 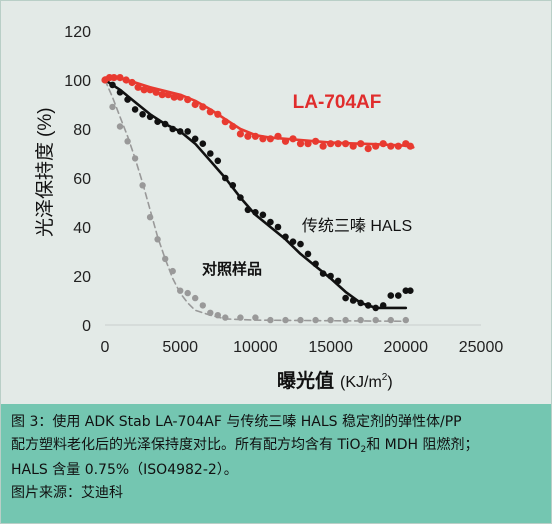 I want to click on x-tick-label: 25000, so click(x=481, y=347).